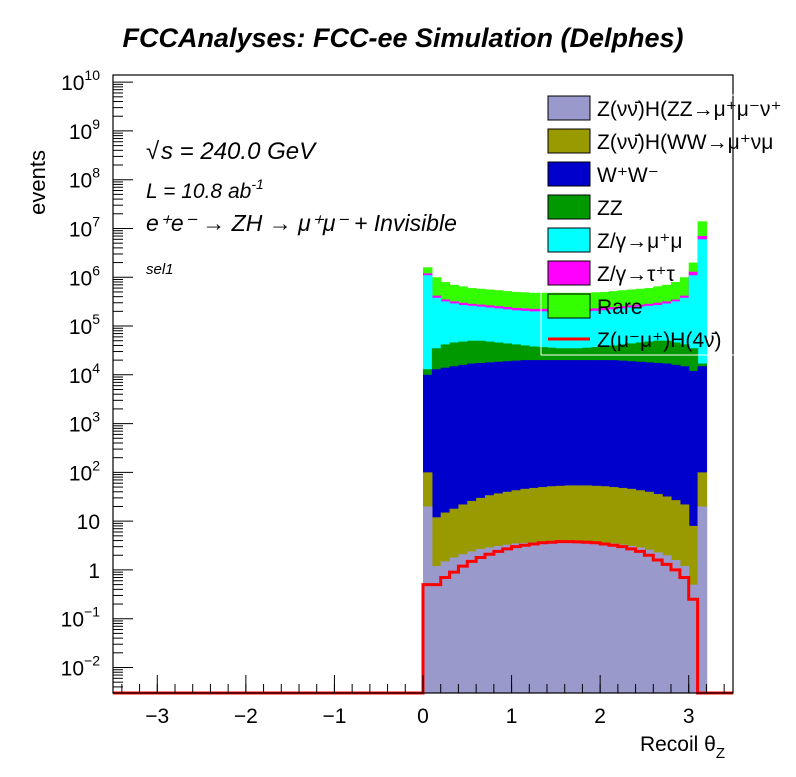 Image resolution: width=796 pixels, height=777 pixels. Describe the element at coordinates (153, 151) in the screenshot. I see `sqrt-s-radical: √` at that location.